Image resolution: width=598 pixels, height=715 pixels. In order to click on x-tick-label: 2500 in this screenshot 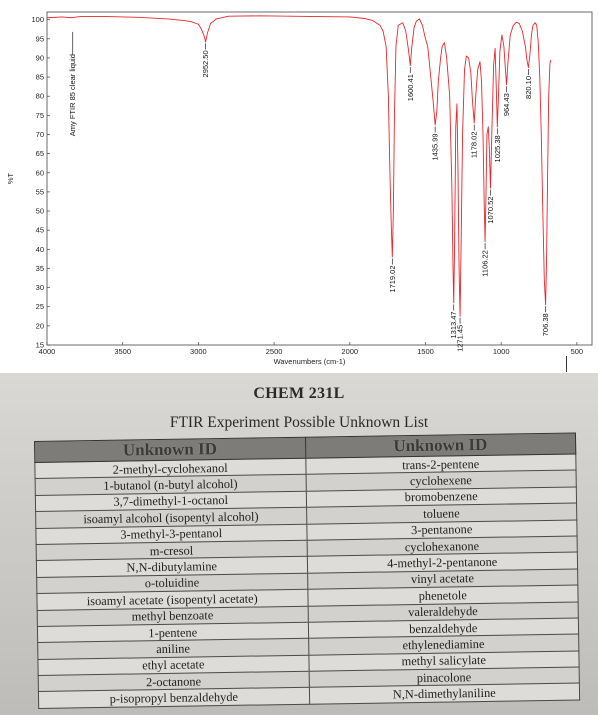, I will do `click(274, 351)`.